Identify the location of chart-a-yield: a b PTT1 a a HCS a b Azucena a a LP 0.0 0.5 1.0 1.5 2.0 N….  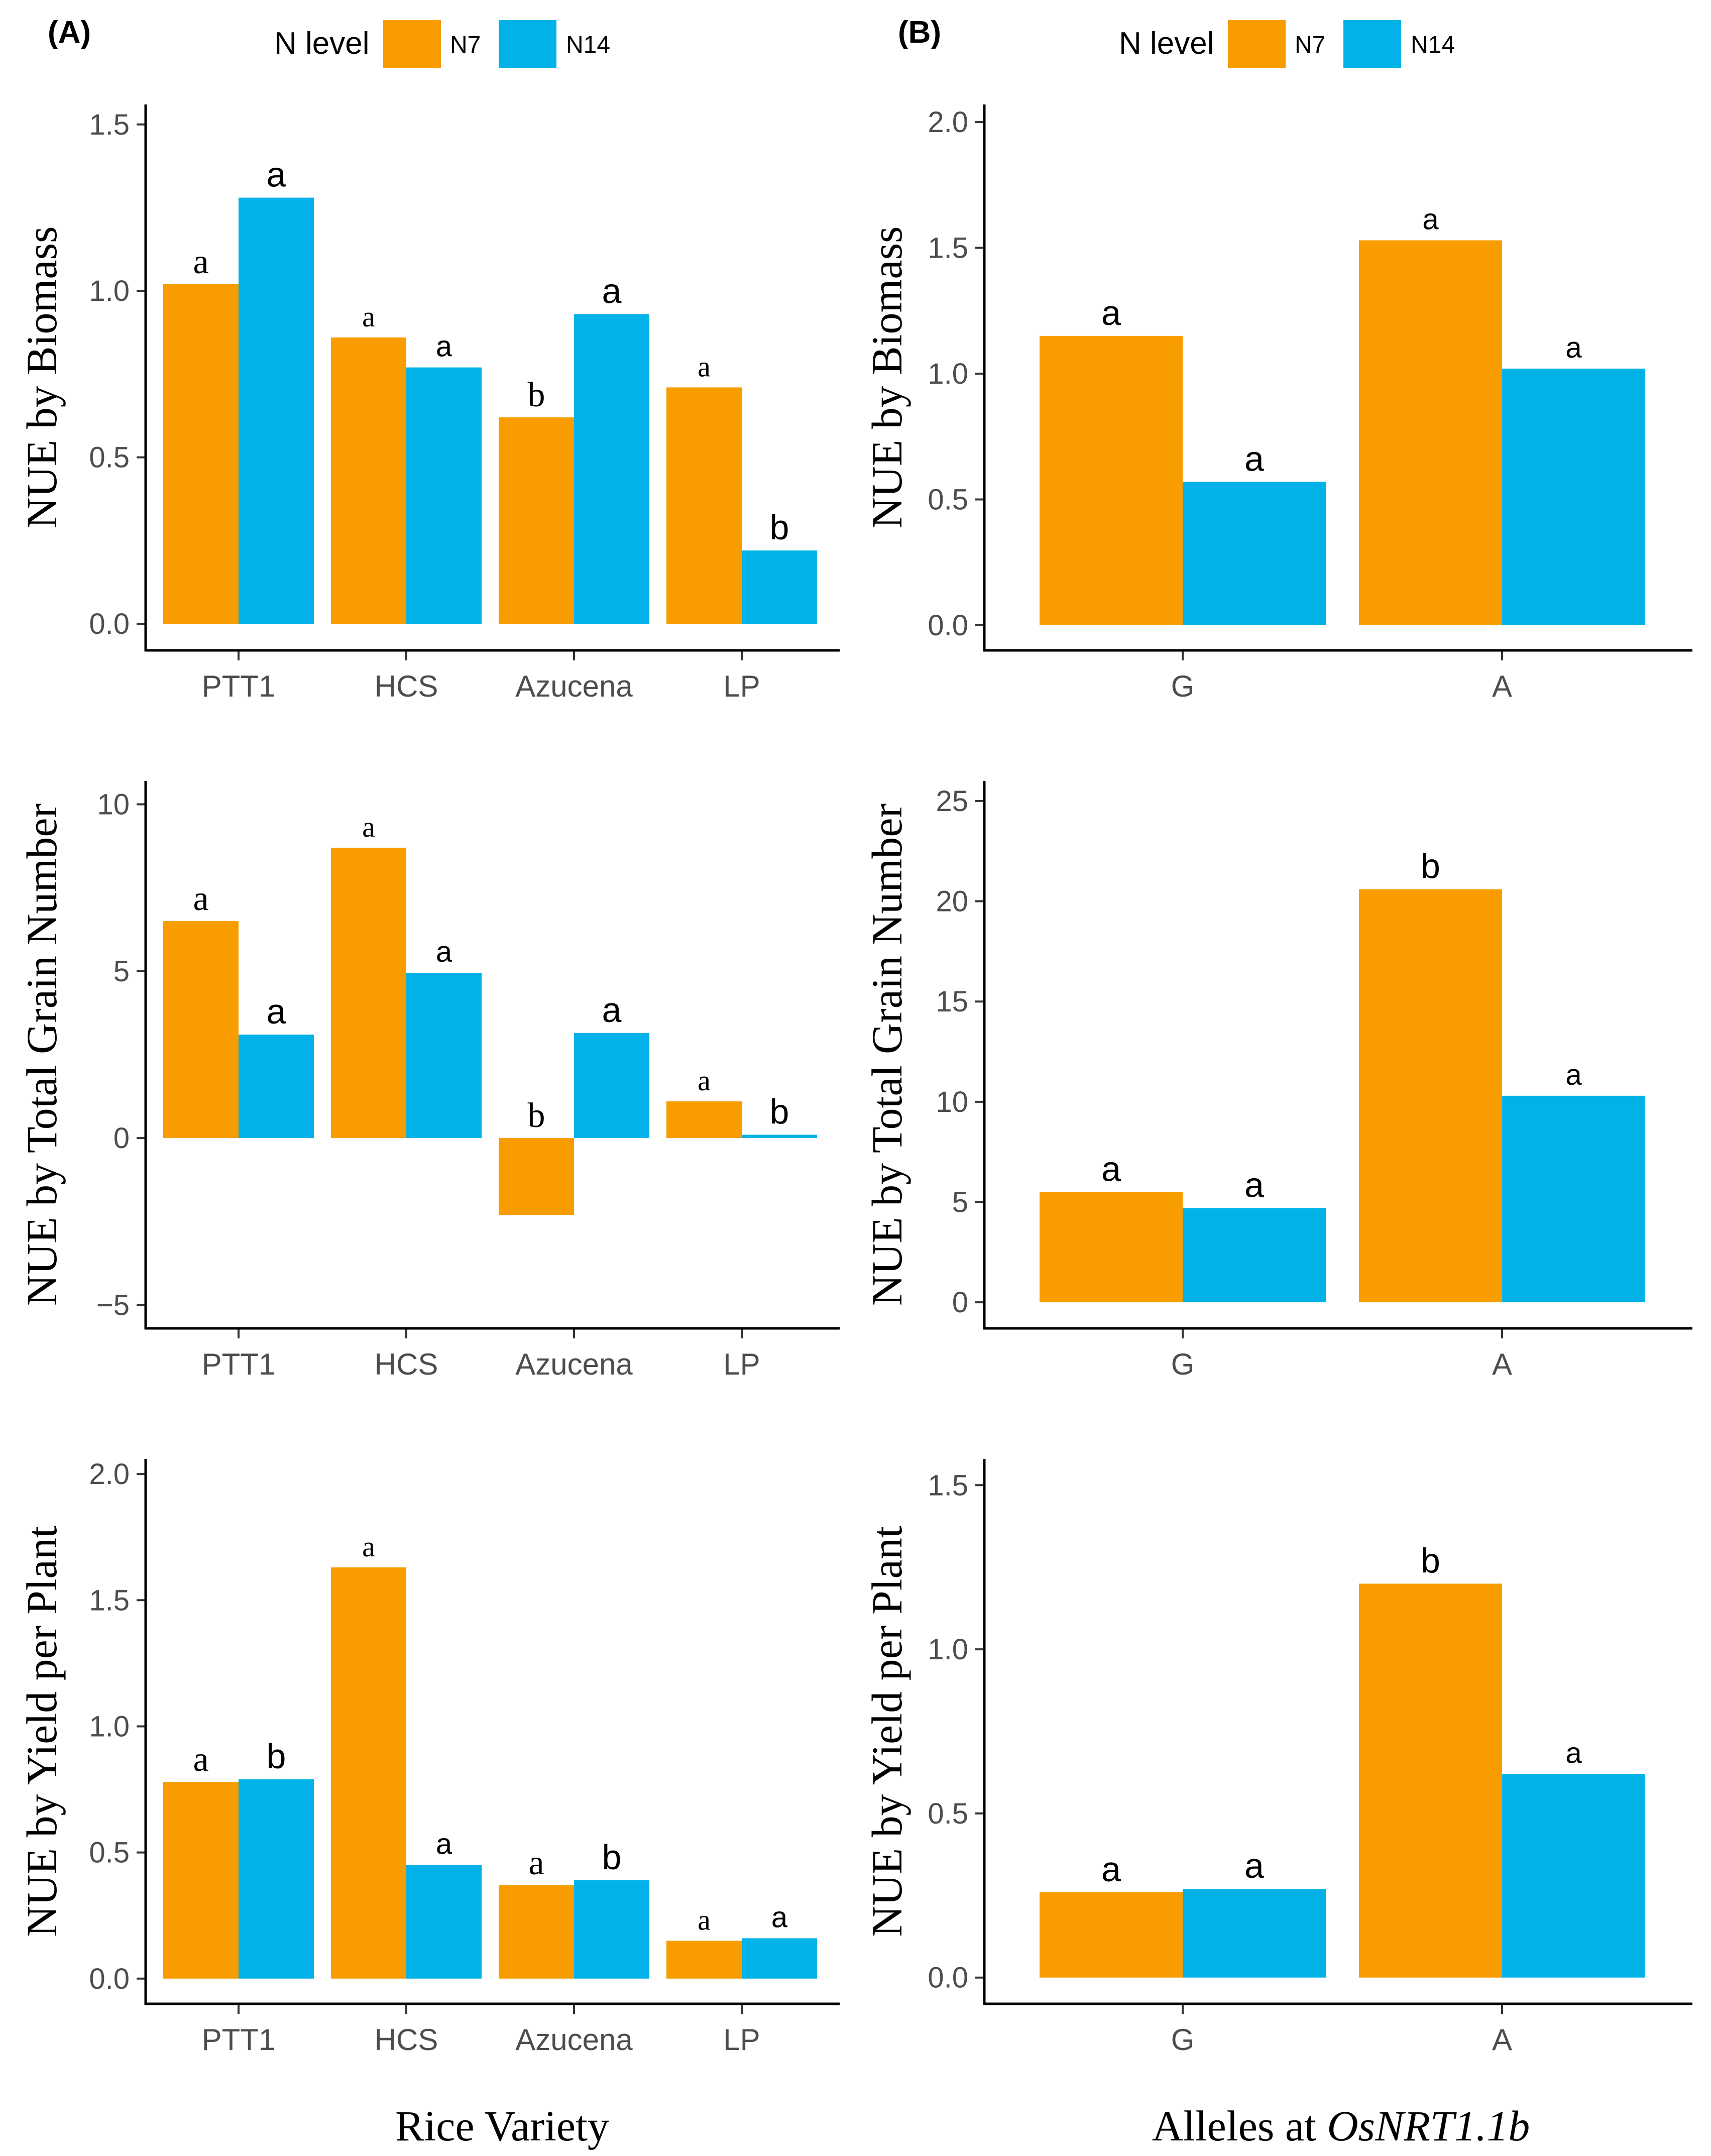
(429, 1757).